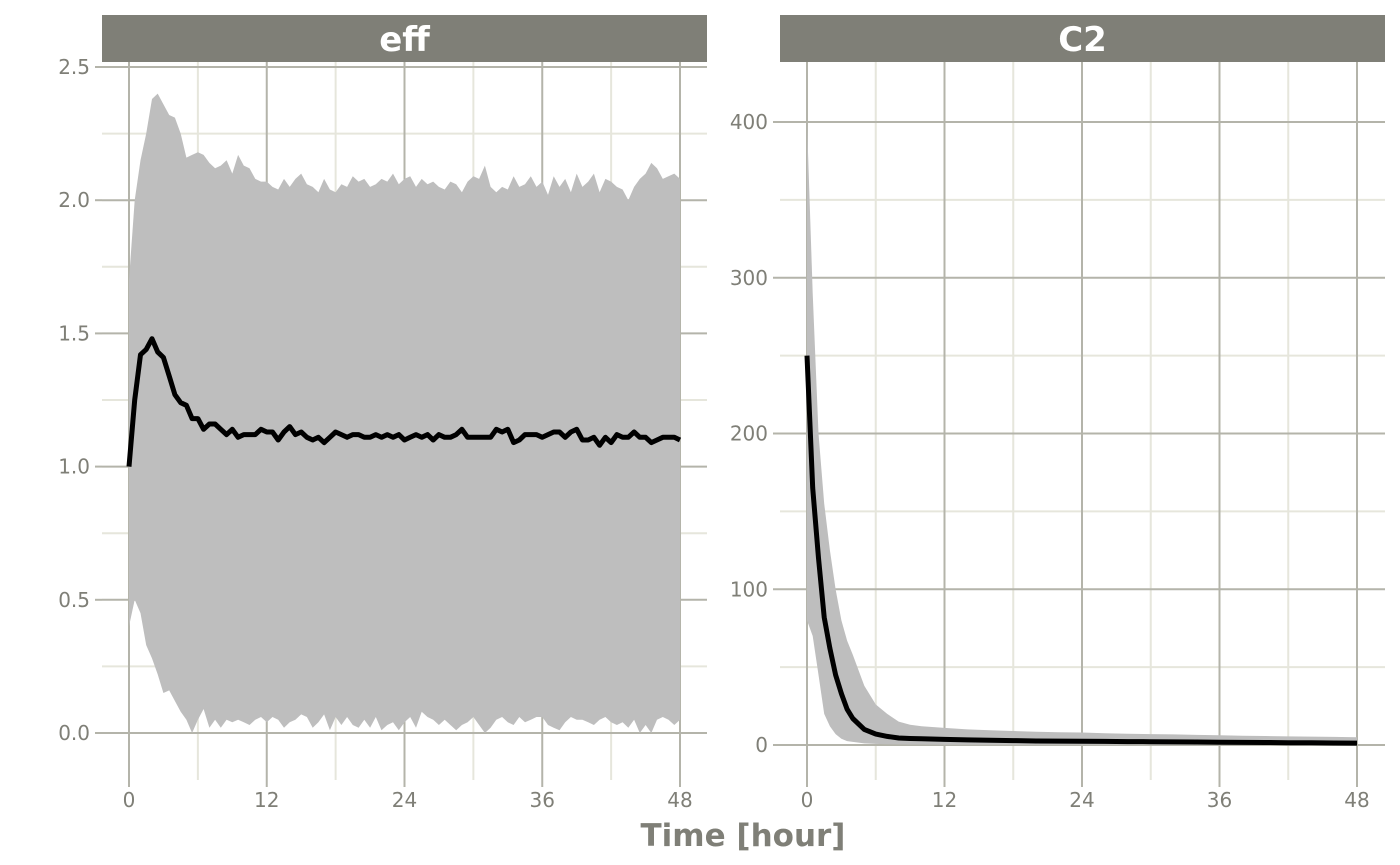 Image resolution: width=1400 pixels, height=865 pixels. I want to click on facet-strip-label: eff, so click(404, 40).